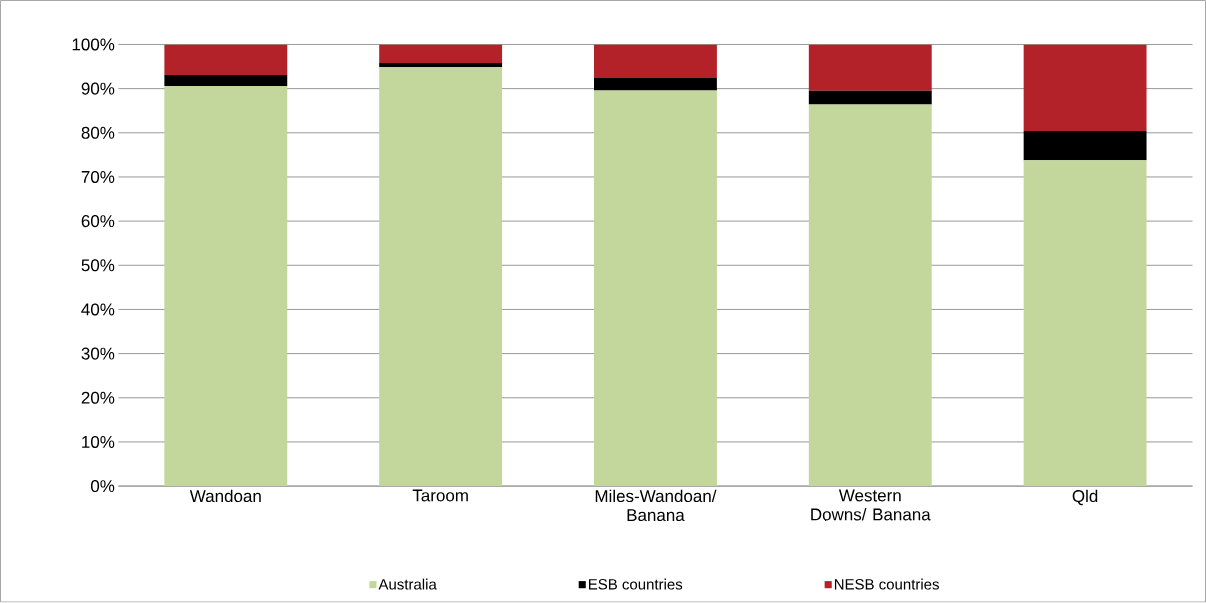 The image size is (1206, 603). I want to click on y-tick-label: 100%, so click(93, 44).